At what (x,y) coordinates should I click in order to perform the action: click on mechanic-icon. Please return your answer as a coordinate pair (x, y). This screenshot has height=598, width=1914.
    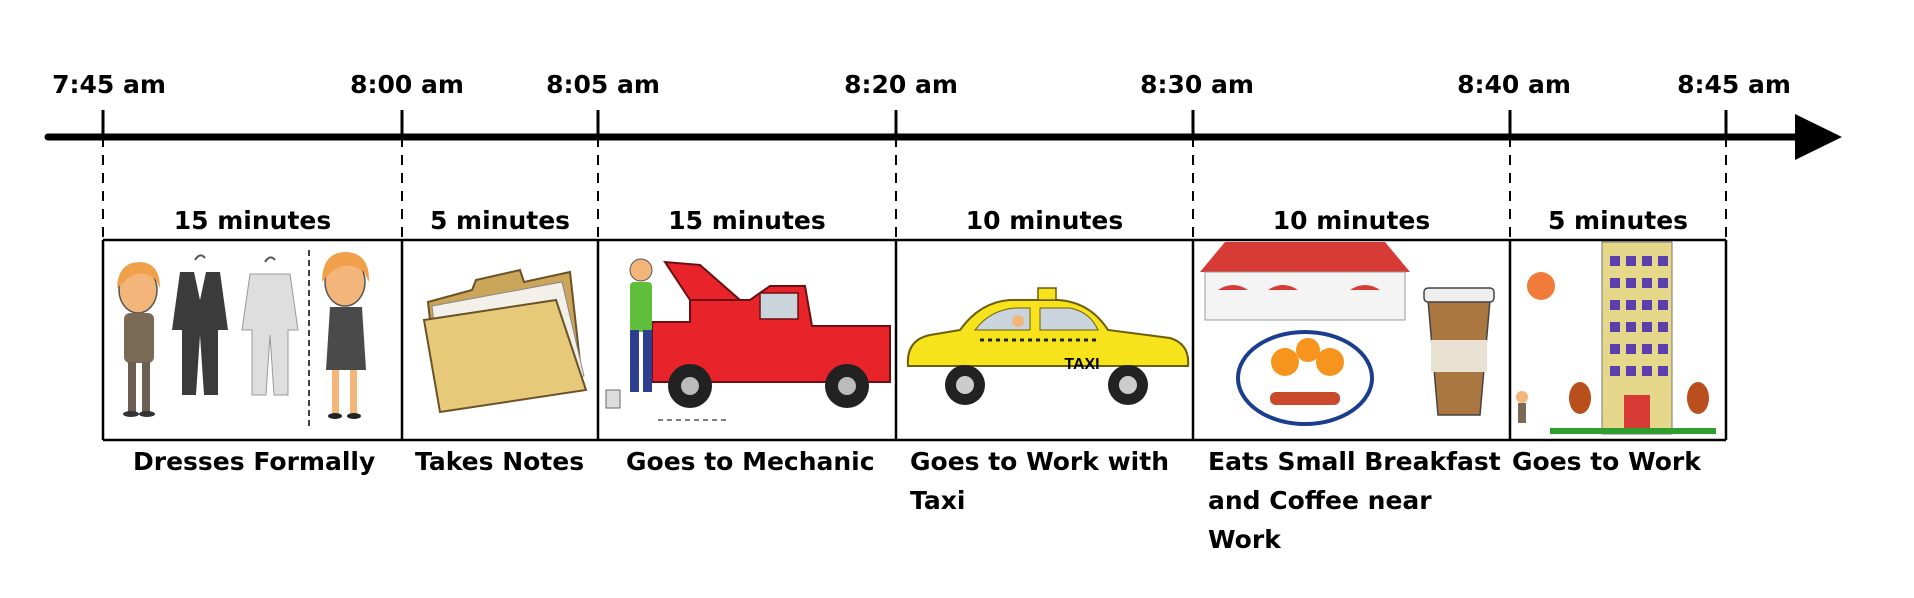
    Looking at the image, I should click on (629, 333).